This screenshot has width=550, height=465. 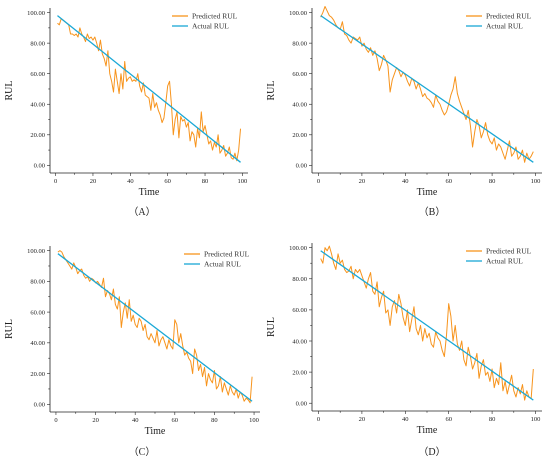 What do you see at coordinates (431, 452) in the screenshot?
I see `panel-label: （D）` at bounding box center [431, 452].